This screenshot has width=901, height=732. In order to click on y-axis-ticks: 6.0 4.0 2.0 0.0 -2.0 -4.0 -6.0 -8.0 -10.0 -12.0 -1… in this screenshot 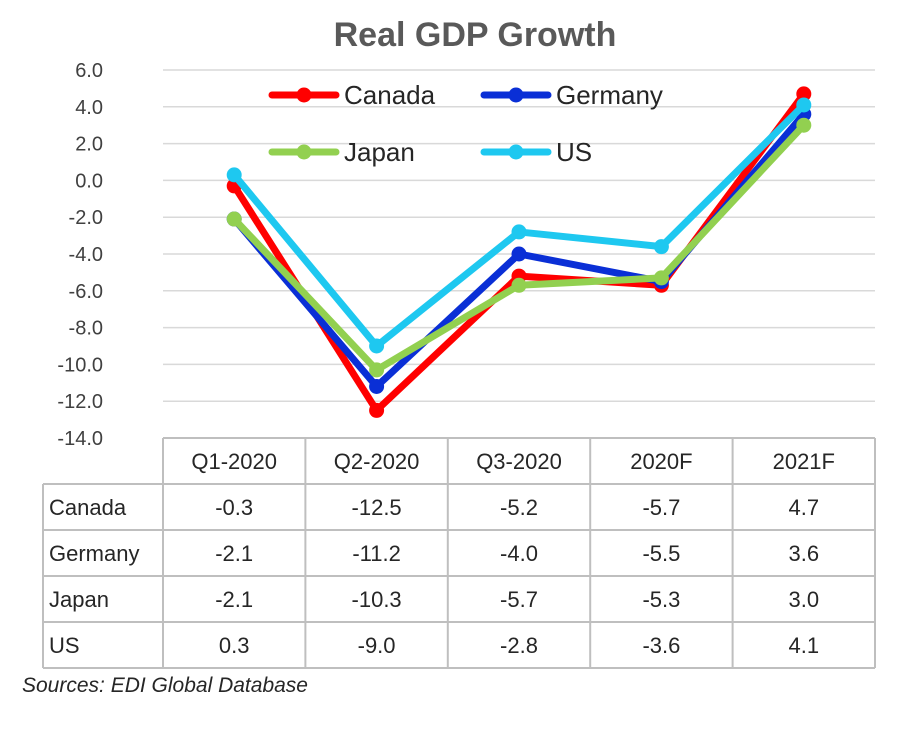, I will do `click(80, 255)`.